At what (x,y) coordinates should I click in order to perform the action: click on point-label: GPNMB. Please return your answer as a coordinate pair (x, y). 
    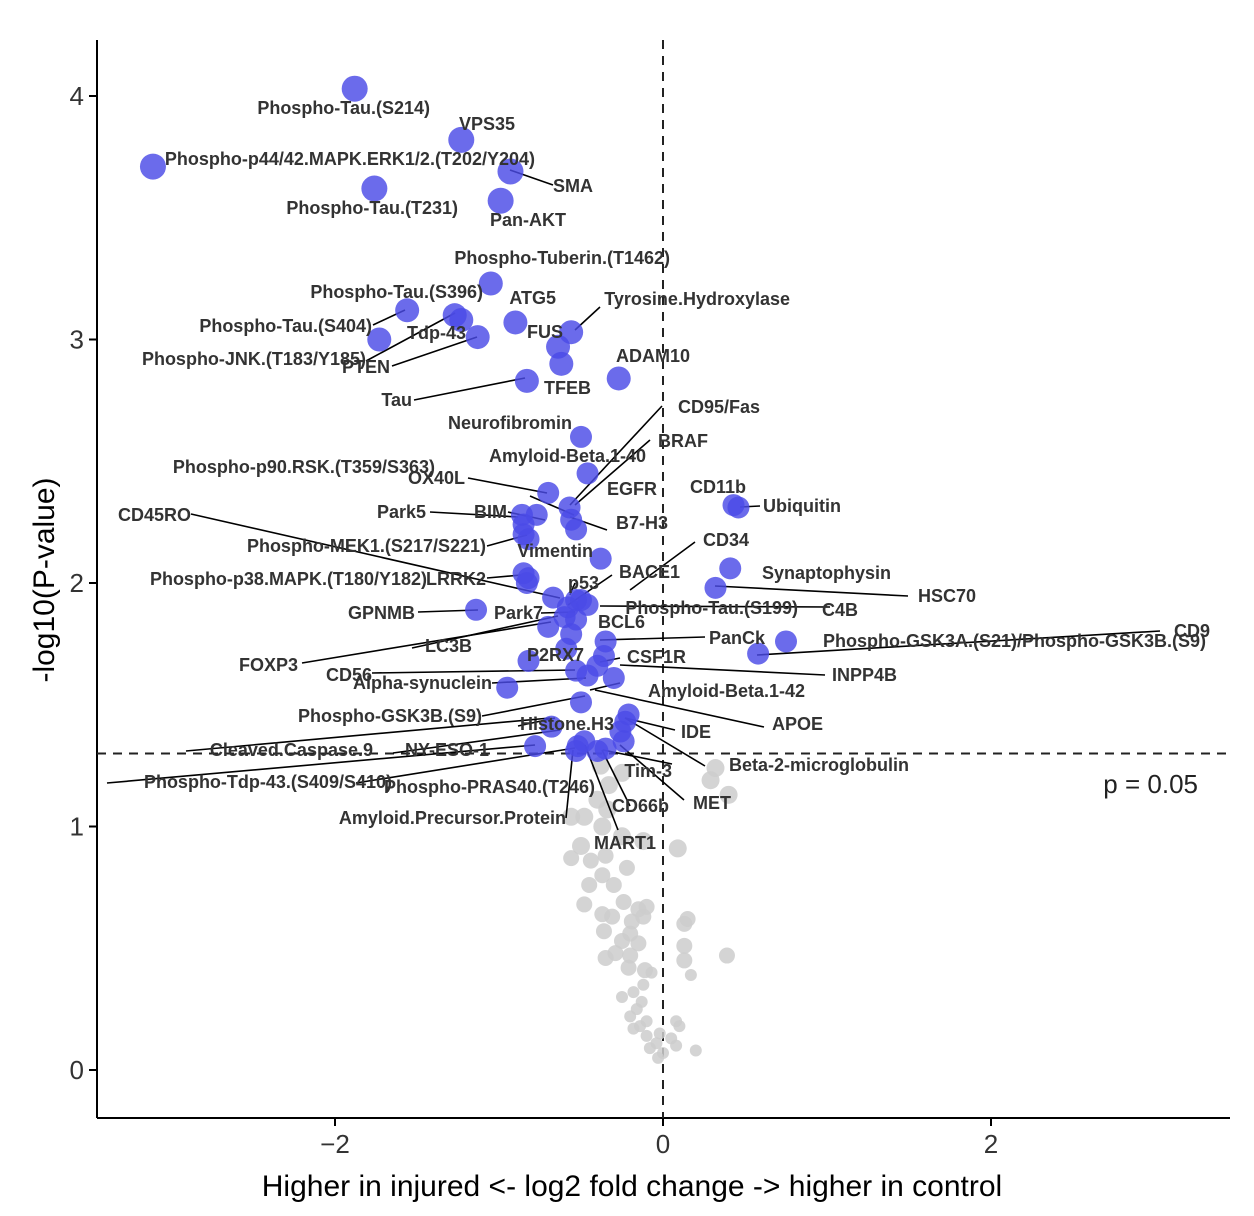
    Looking at the image, I should click on (381, 613).